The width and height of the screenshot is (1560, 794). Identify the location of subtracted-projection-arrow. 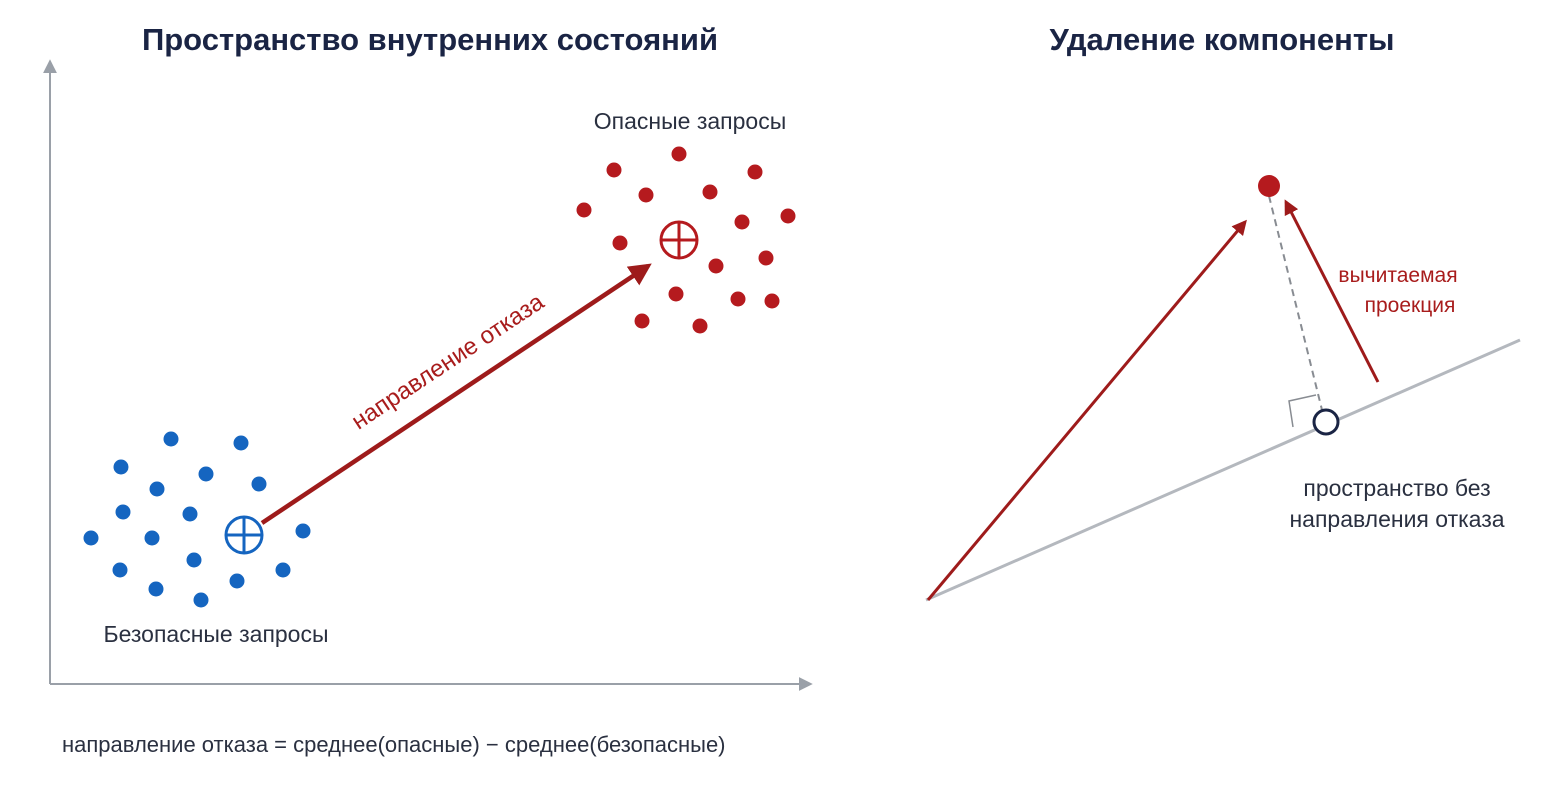
(1332, 291).